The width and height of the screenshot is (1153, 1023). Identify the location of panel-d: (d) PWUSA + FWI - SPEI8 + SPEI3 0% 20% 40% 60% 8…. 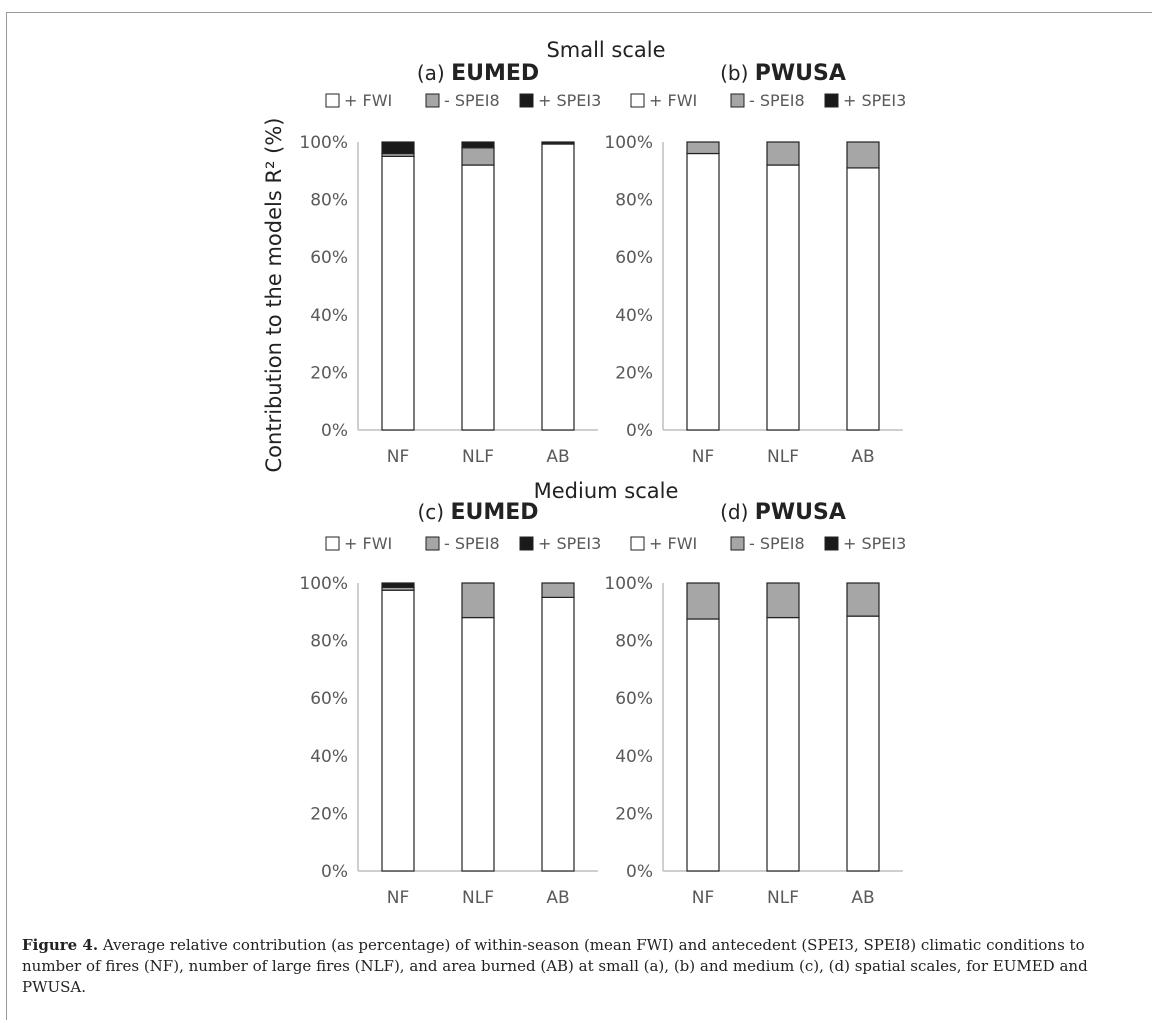
(755, 704).